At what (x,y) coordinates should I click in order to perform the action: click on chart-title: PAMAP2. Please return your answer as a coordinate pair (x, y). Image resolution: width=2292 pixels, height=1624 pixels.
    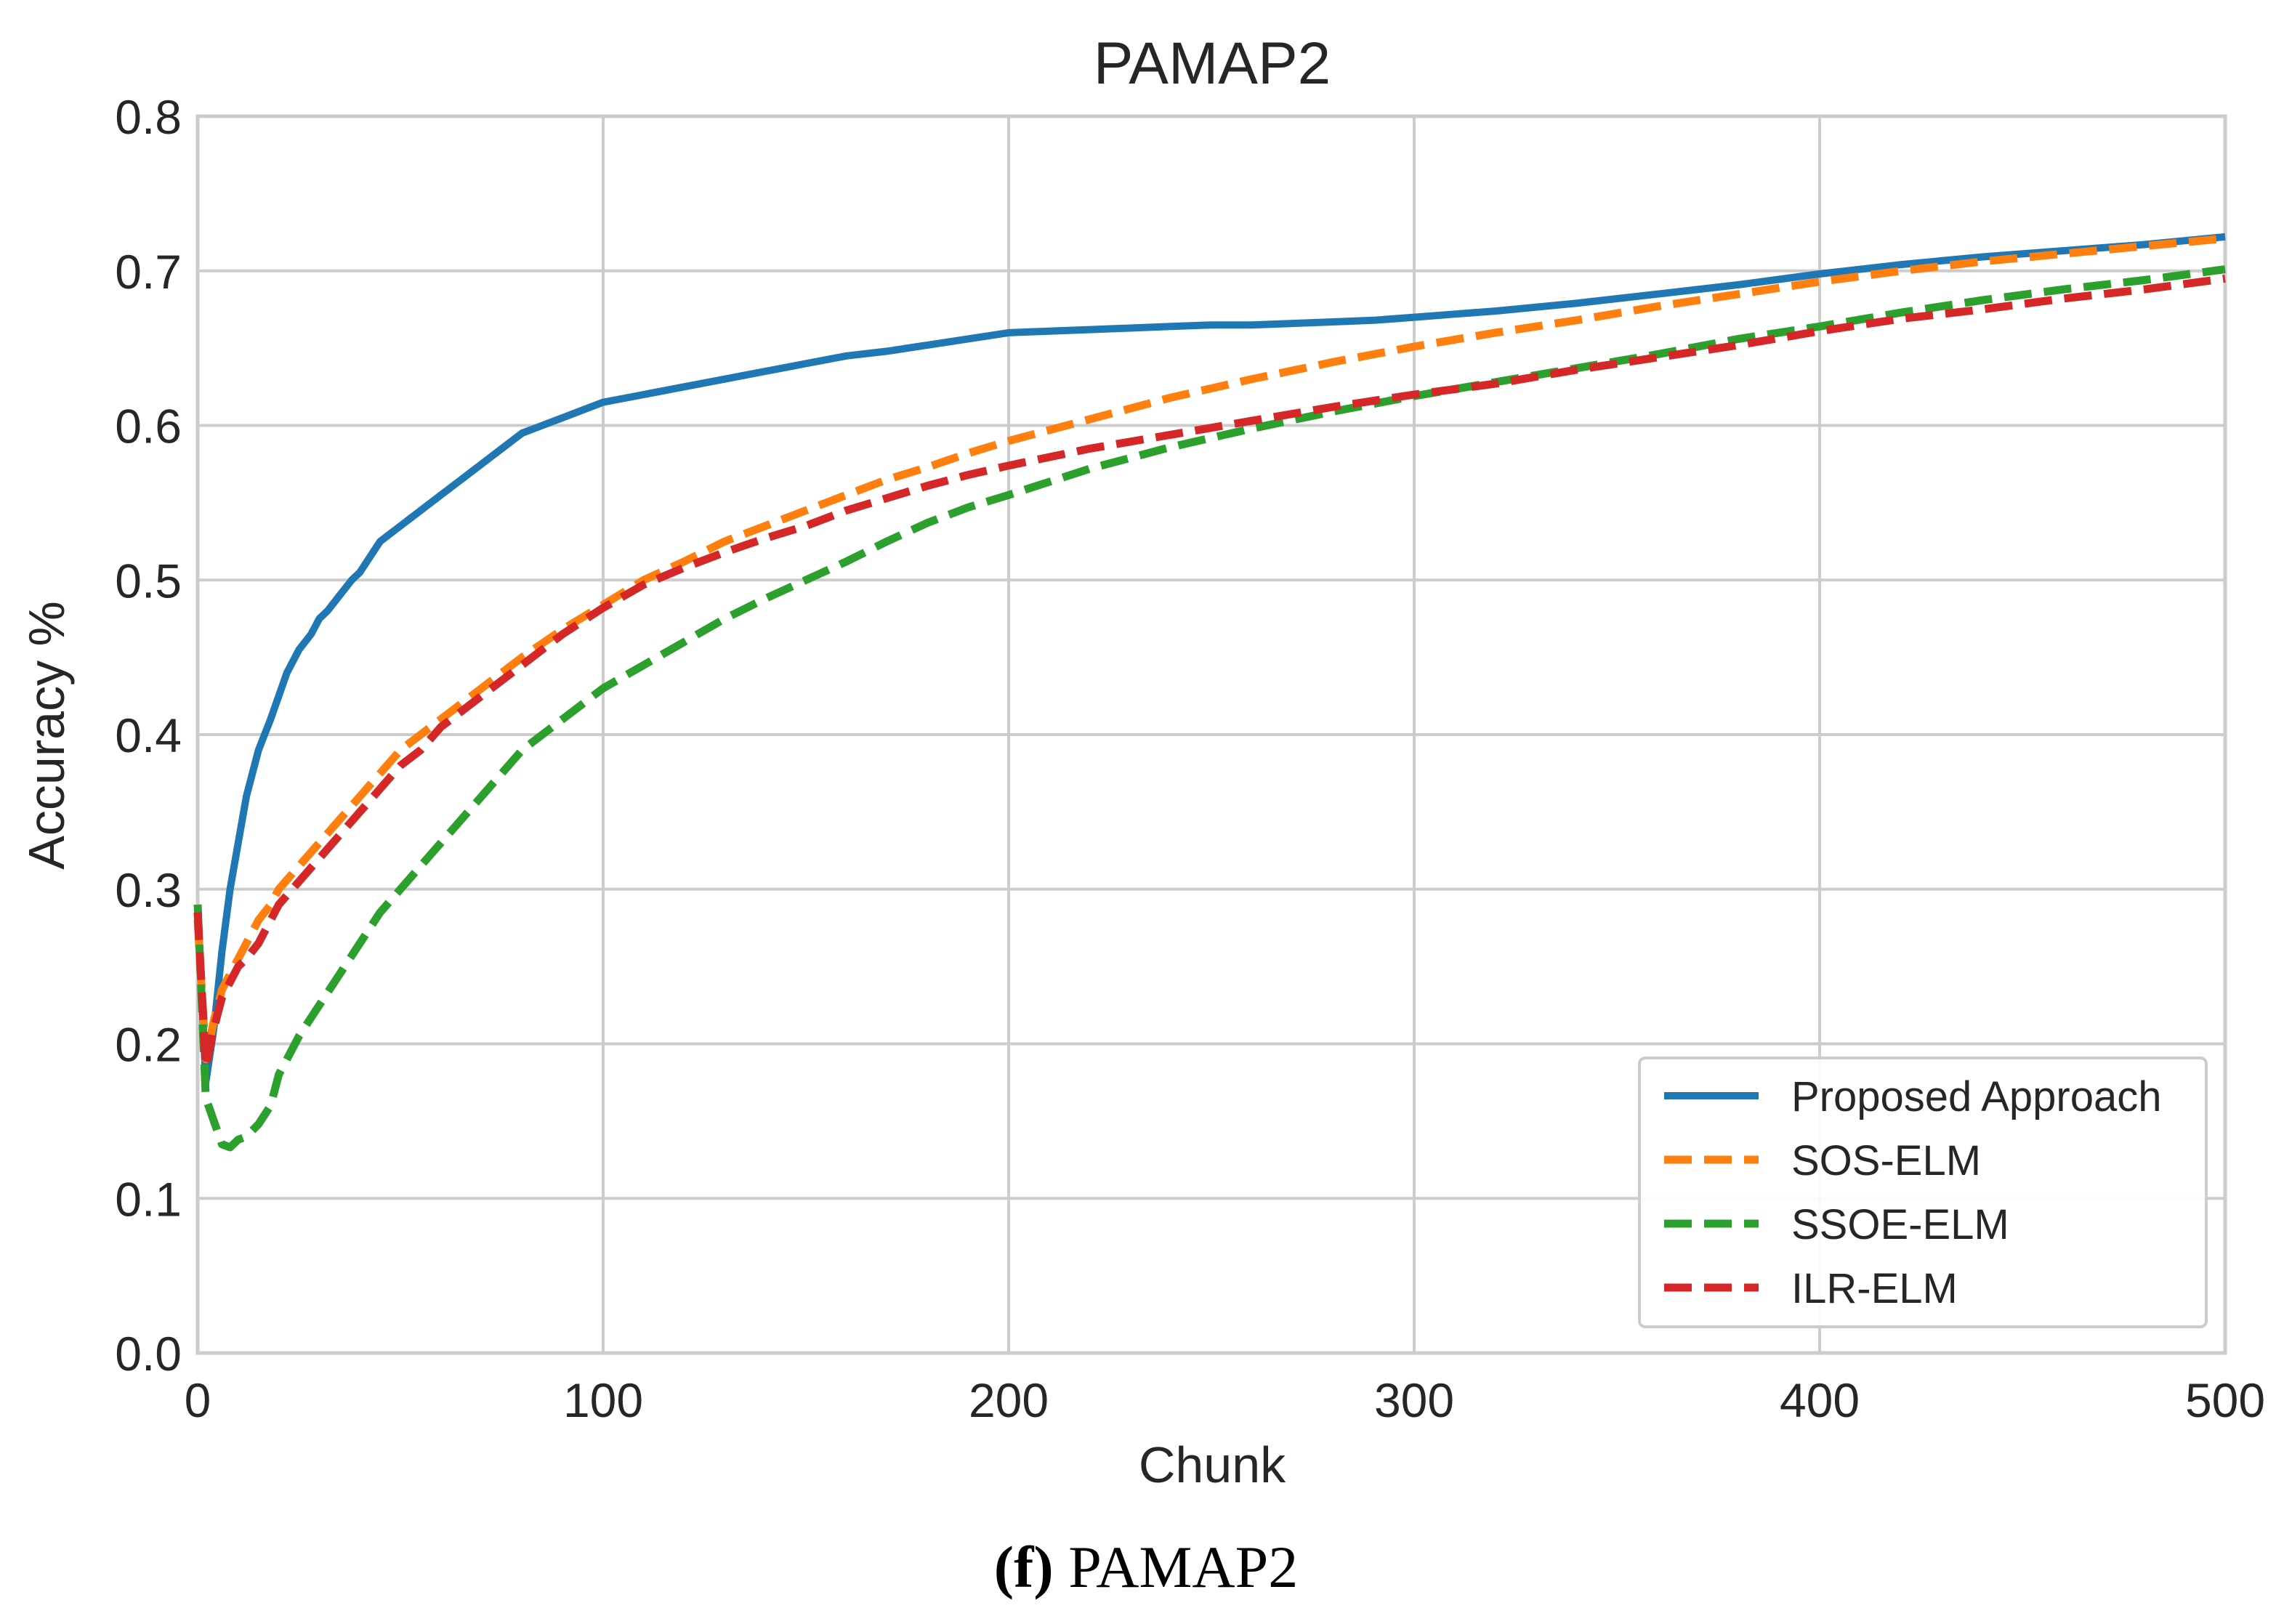
    Looking at the image, I should click on (1212, 64).